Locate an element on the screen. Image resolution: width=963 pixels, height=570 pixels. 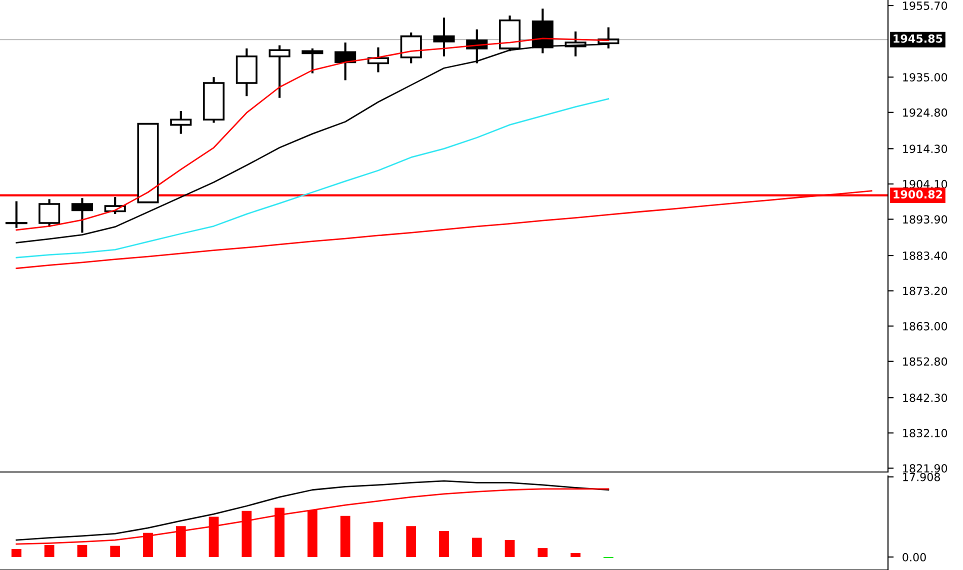
y-tick-label: 1893.90 is located at coordinates (925, 219).